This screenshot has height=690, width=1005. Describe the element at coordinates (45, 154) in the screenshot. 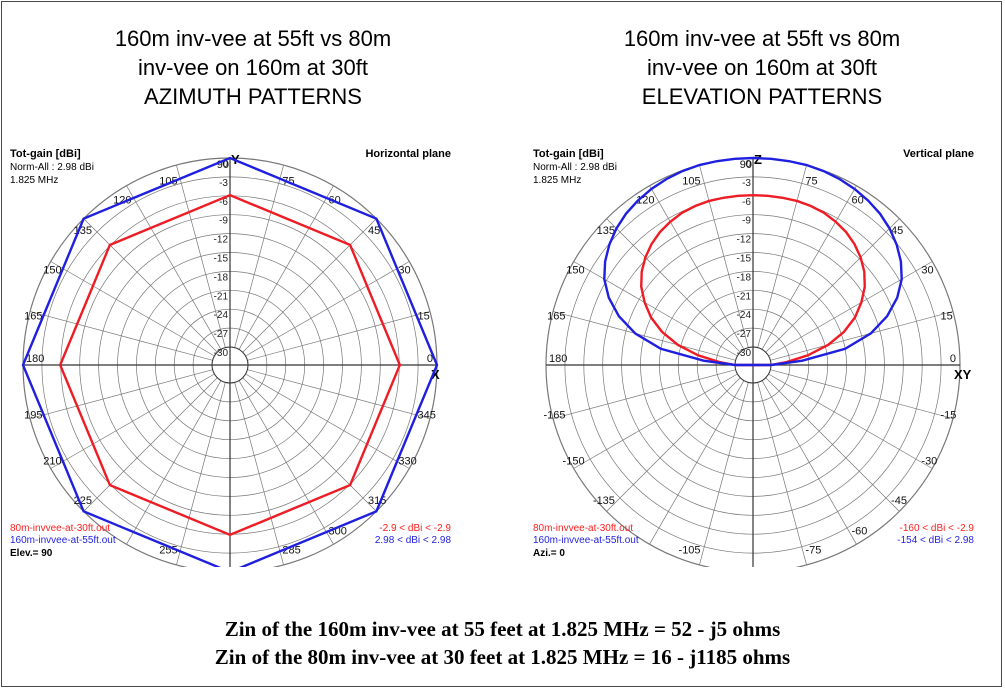

I see `azimuth-gain-label: Tot-gain [dBi]` at that location.